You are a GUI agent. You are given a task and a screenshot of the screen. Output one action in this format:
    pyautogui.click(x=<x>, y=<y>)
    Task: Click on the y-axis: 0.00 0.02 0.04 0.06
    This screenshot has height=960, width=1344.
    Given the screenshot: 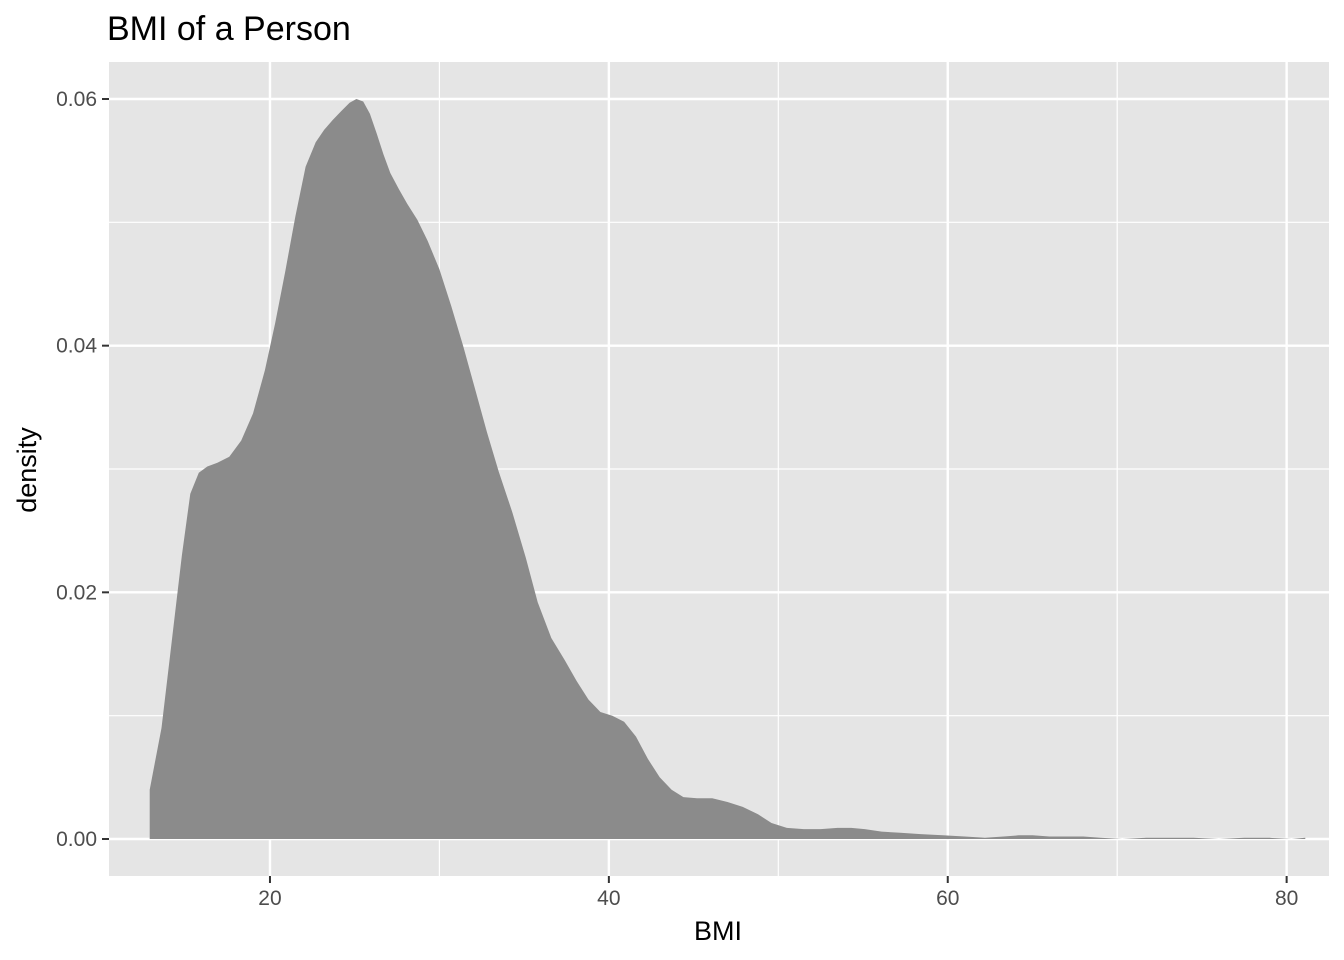 What is the action you would take?
    pyautogui.click(x=82, y=469)
    